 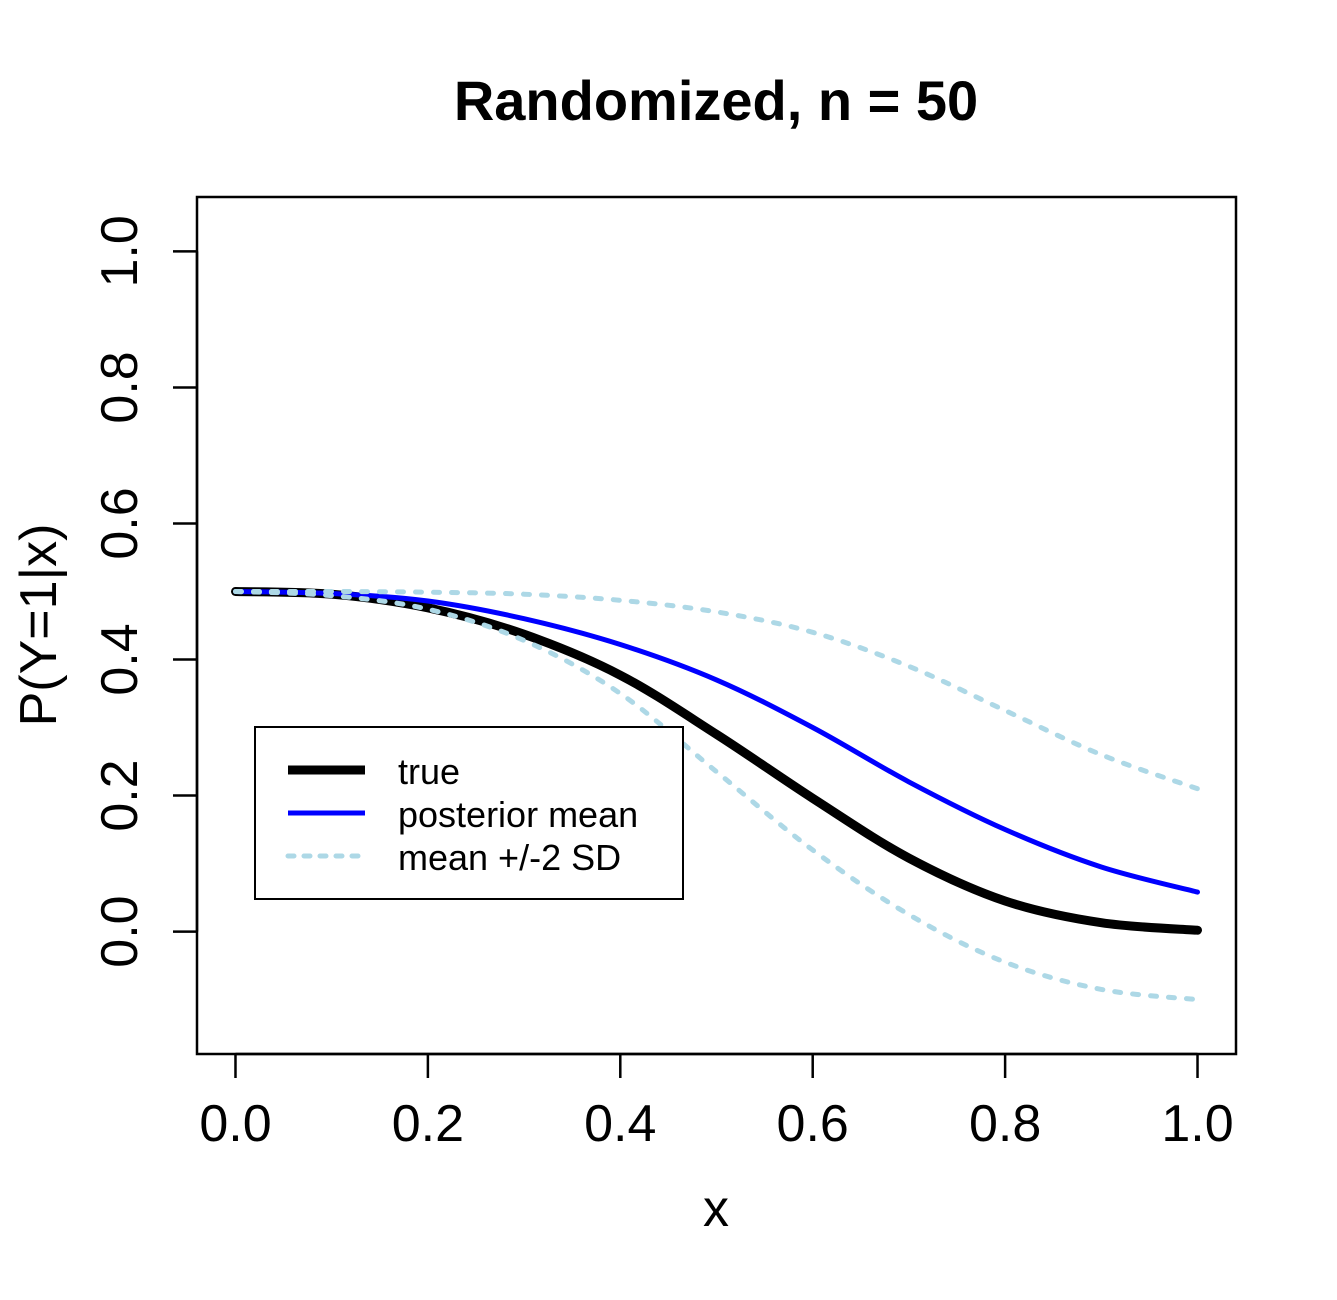 I want to click on x-tick-label: 0.0, so click(x=235, y=1124).